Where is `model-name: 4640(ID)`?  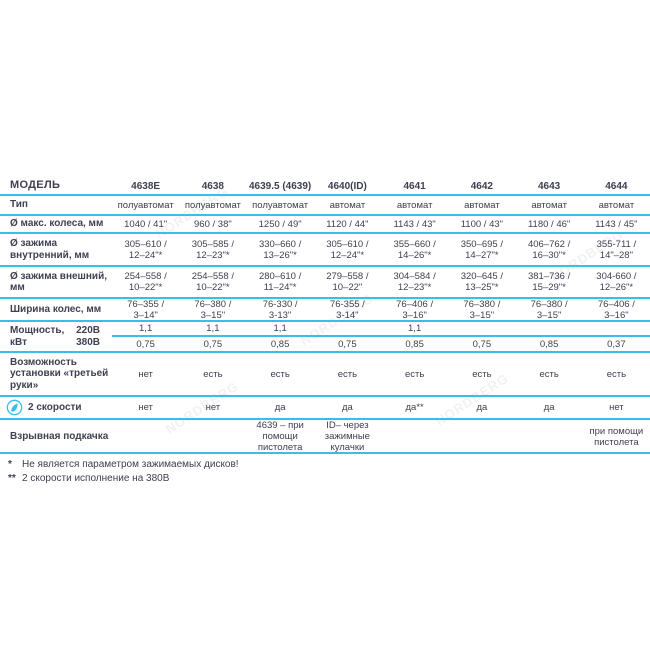
model-name: 4640(ID) is located at coordinates (347, 186).